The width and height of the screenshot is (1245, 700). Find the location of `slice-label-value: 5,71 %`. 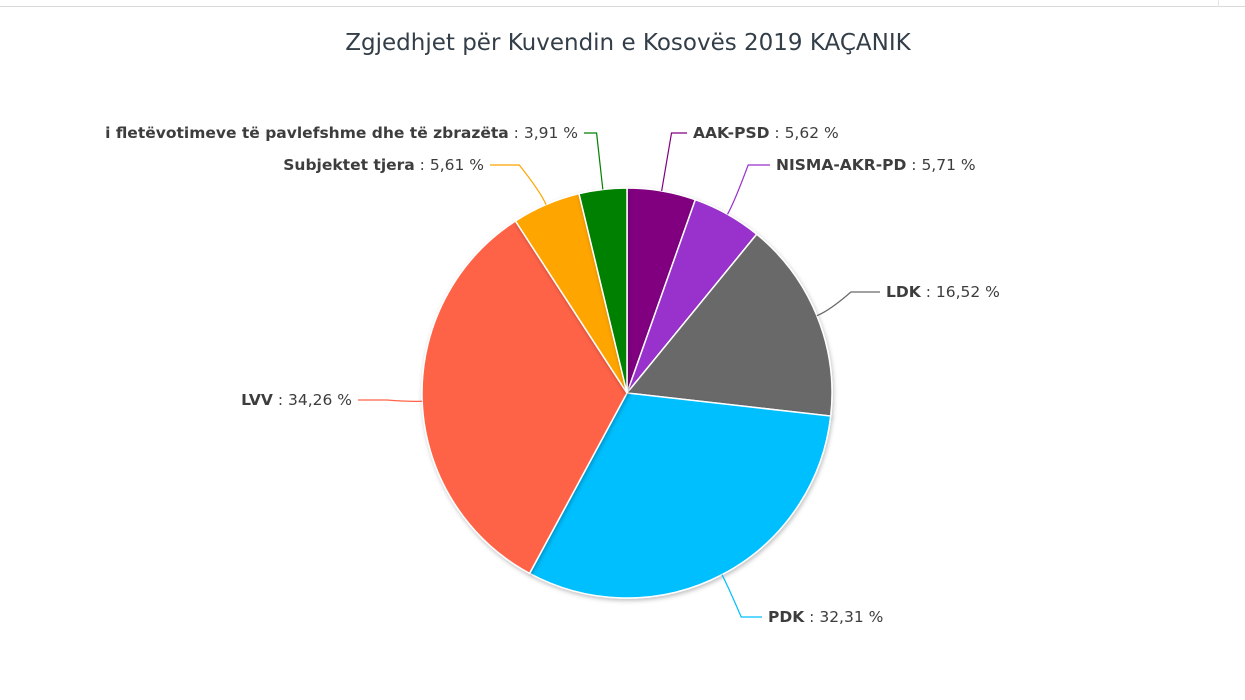

slice-label-value: 5,71 % is located at coordinates (948, 165).